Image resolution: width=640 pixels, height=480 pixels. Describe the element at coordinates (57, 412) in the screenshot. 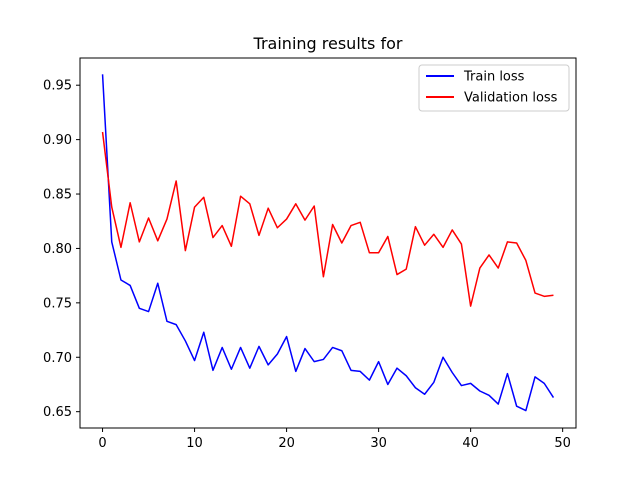

I see `y-tick-label: 0.65` at that location.